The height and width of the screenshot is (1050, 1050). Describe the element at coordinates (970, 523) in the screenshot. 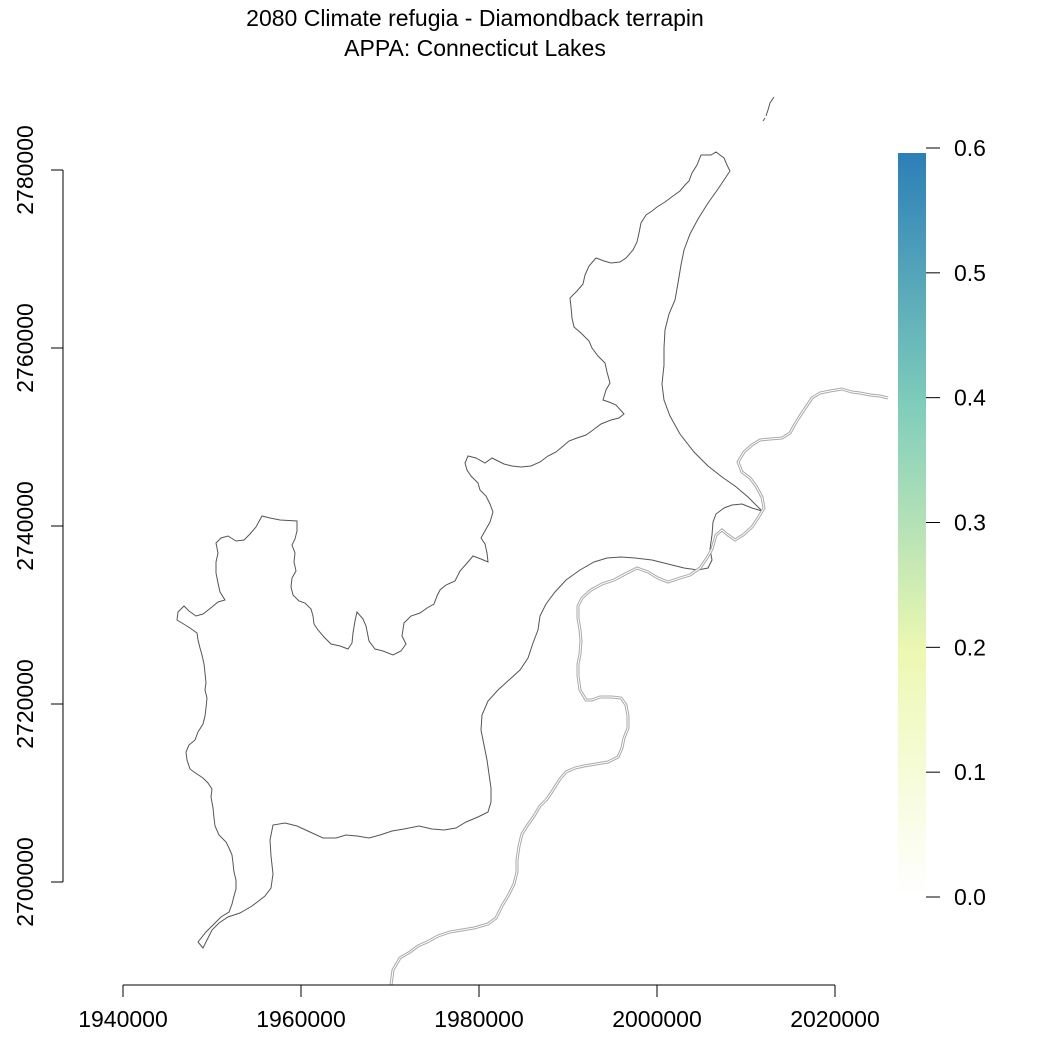

I see `legend-tick-label: 0.3` at that location.